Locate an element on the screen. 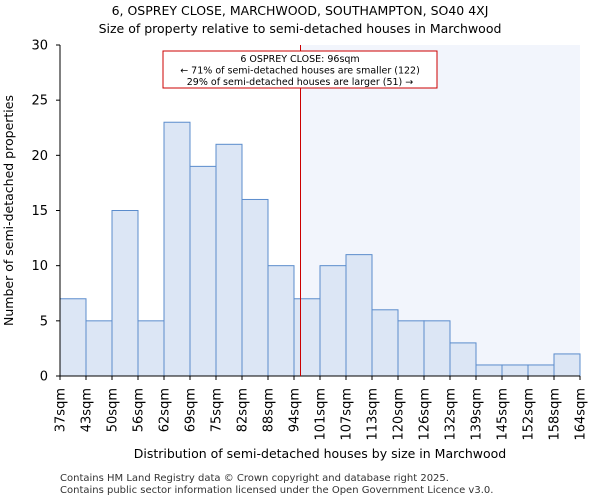 Image resolution: width=600 pixels, height=500 pixels. y-tick-label: 10 is located at coordinates (39, 266).